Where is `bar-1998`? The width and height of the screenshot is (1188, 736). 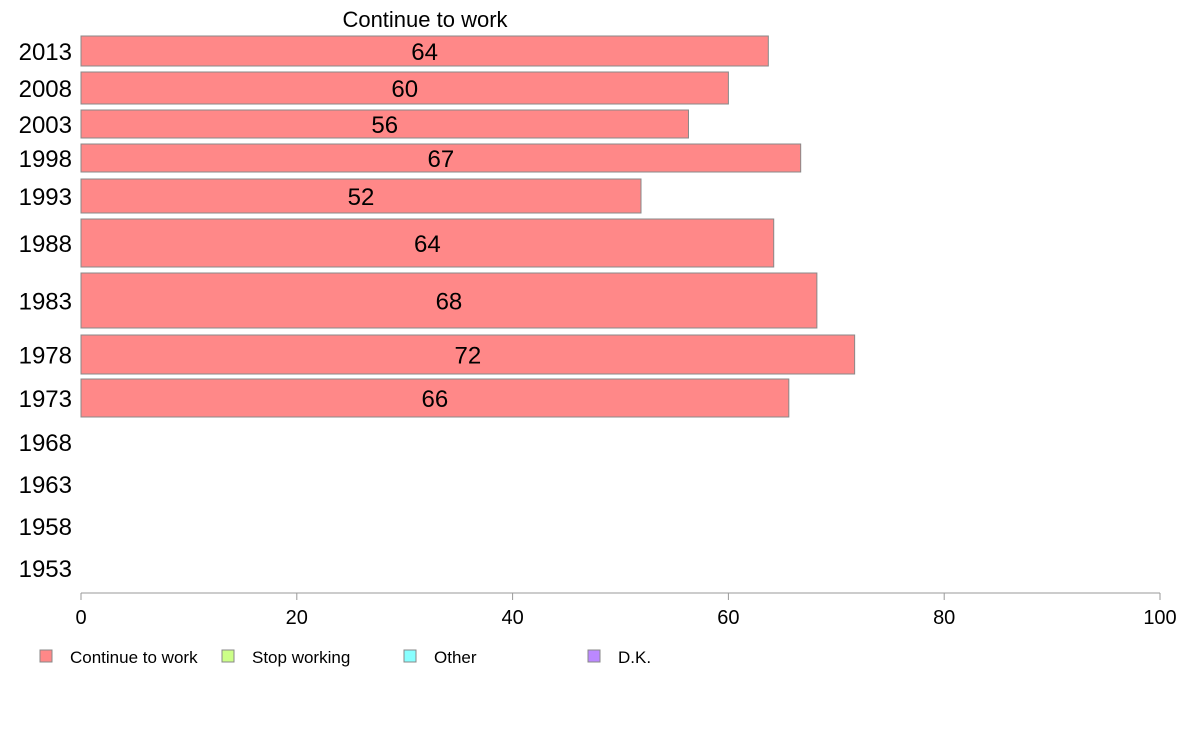
bar-1998 is located at coordinates (441, 158).